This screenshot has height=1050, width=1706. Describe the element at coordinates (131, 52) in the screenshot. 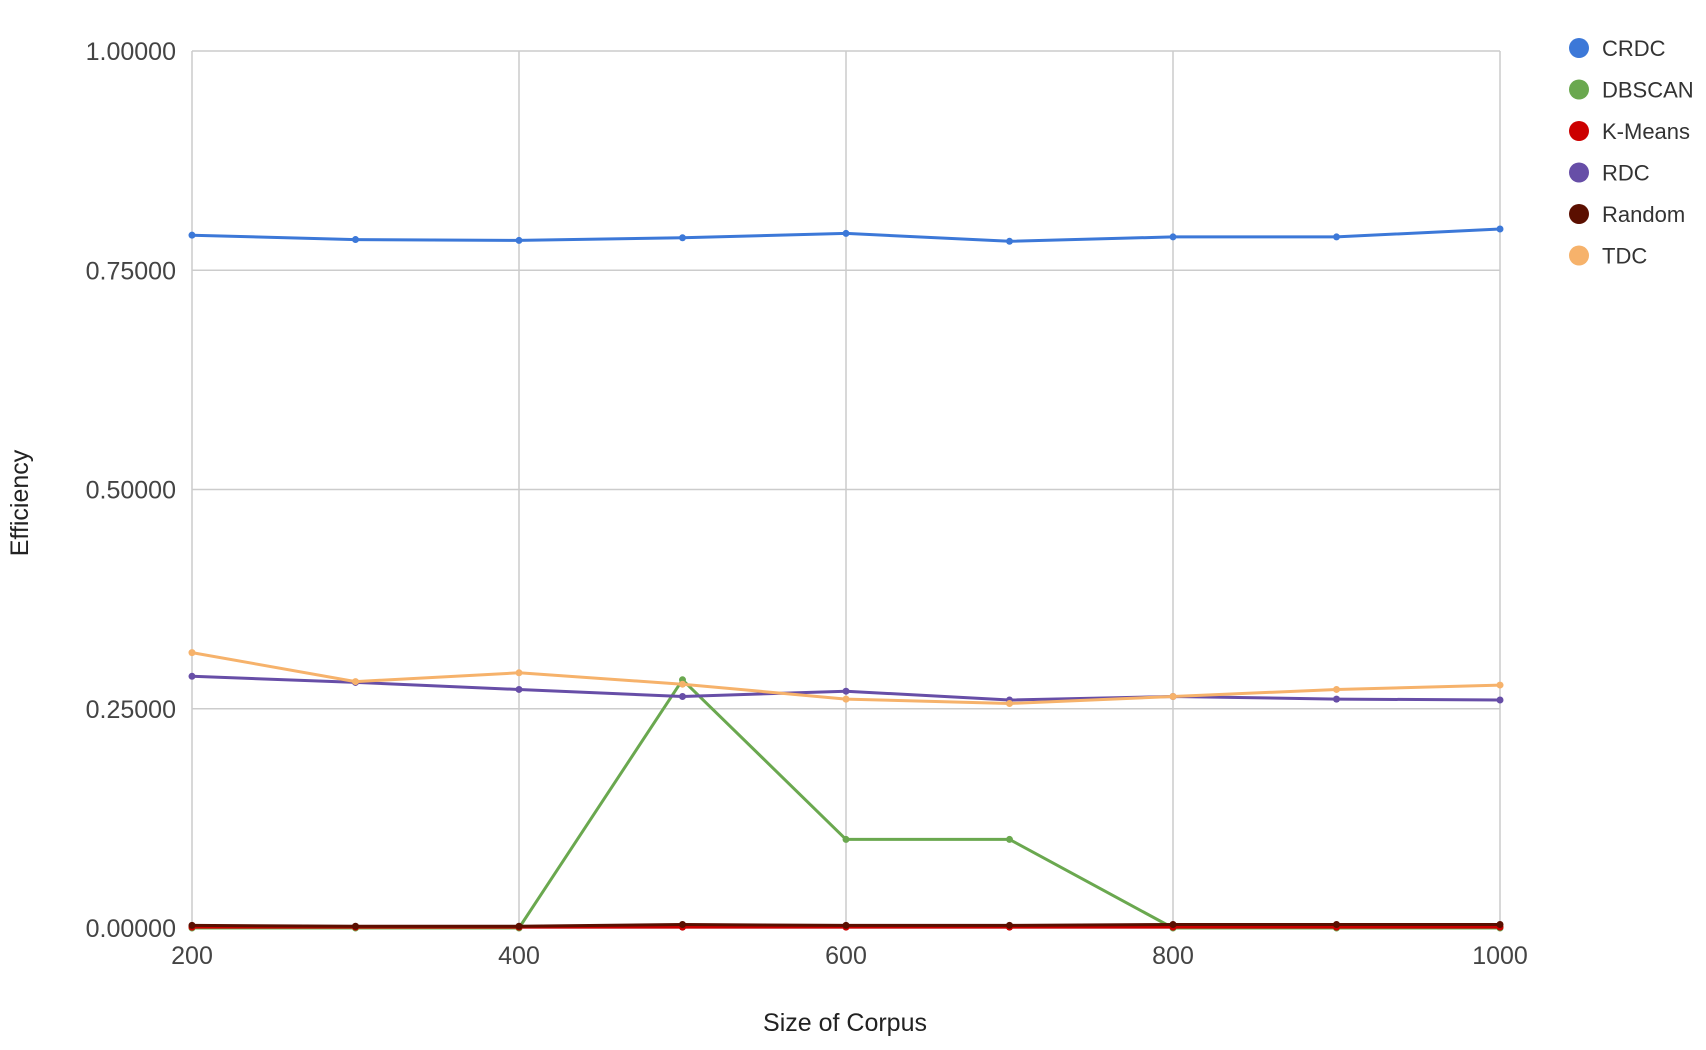

I see `y-tick-label: 1.00000` at that location.